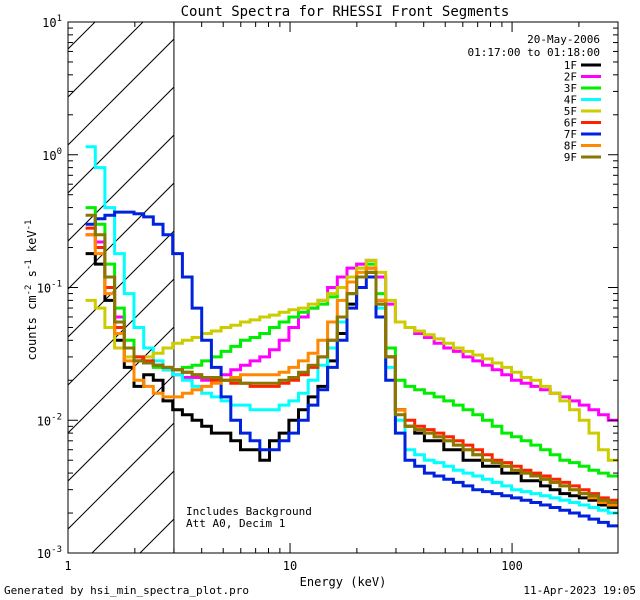 This screenshot has height=600, width=640. What do you see at coordinates (579, 590) in the screenshot?
I see `footer-timestamp: 11-Apr-2023 19:05` at bounding box center [579, 590].